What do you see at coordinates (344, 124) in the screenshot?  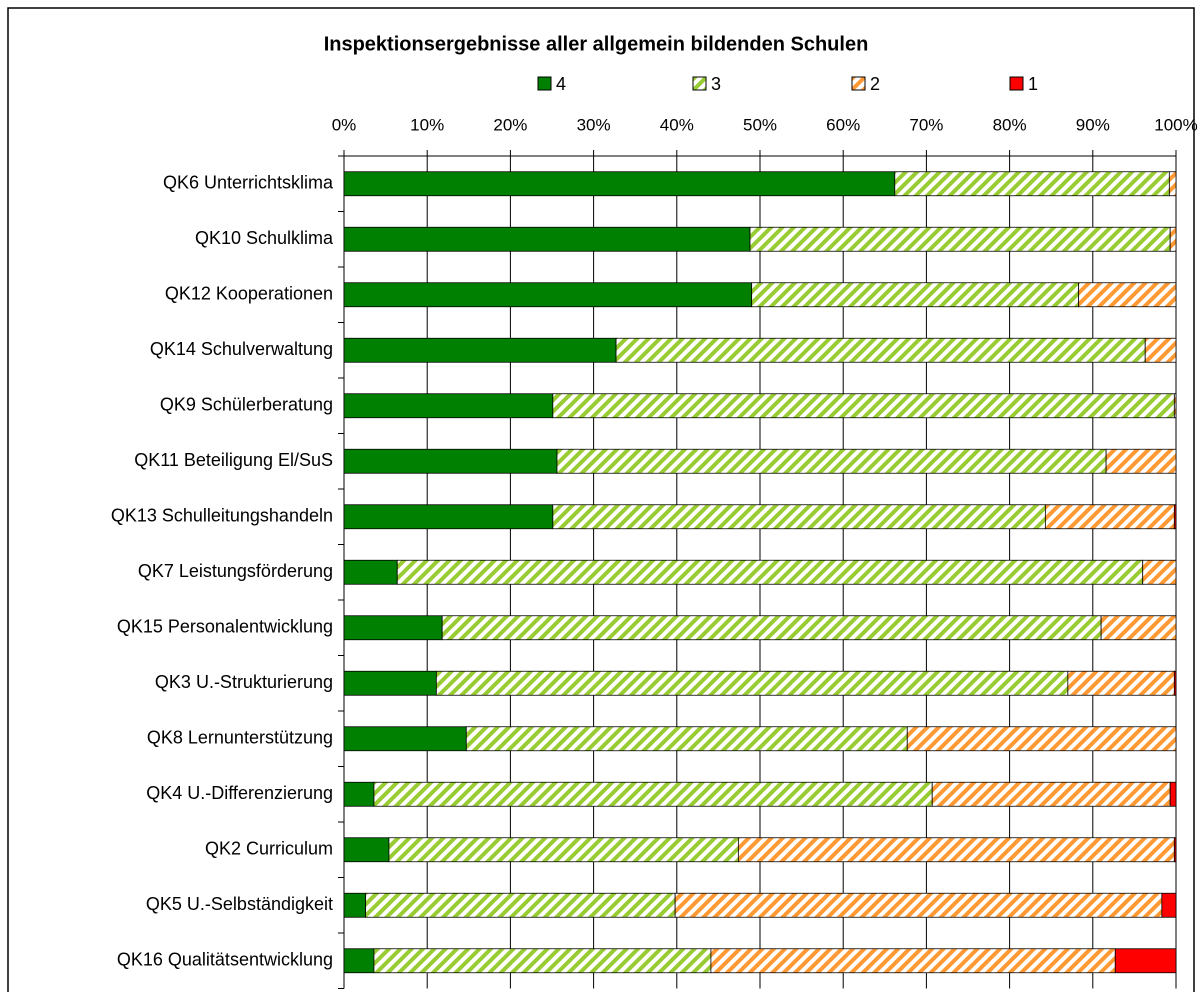 I see `x-tick-label: 0%` at bounding box center [344, 124].